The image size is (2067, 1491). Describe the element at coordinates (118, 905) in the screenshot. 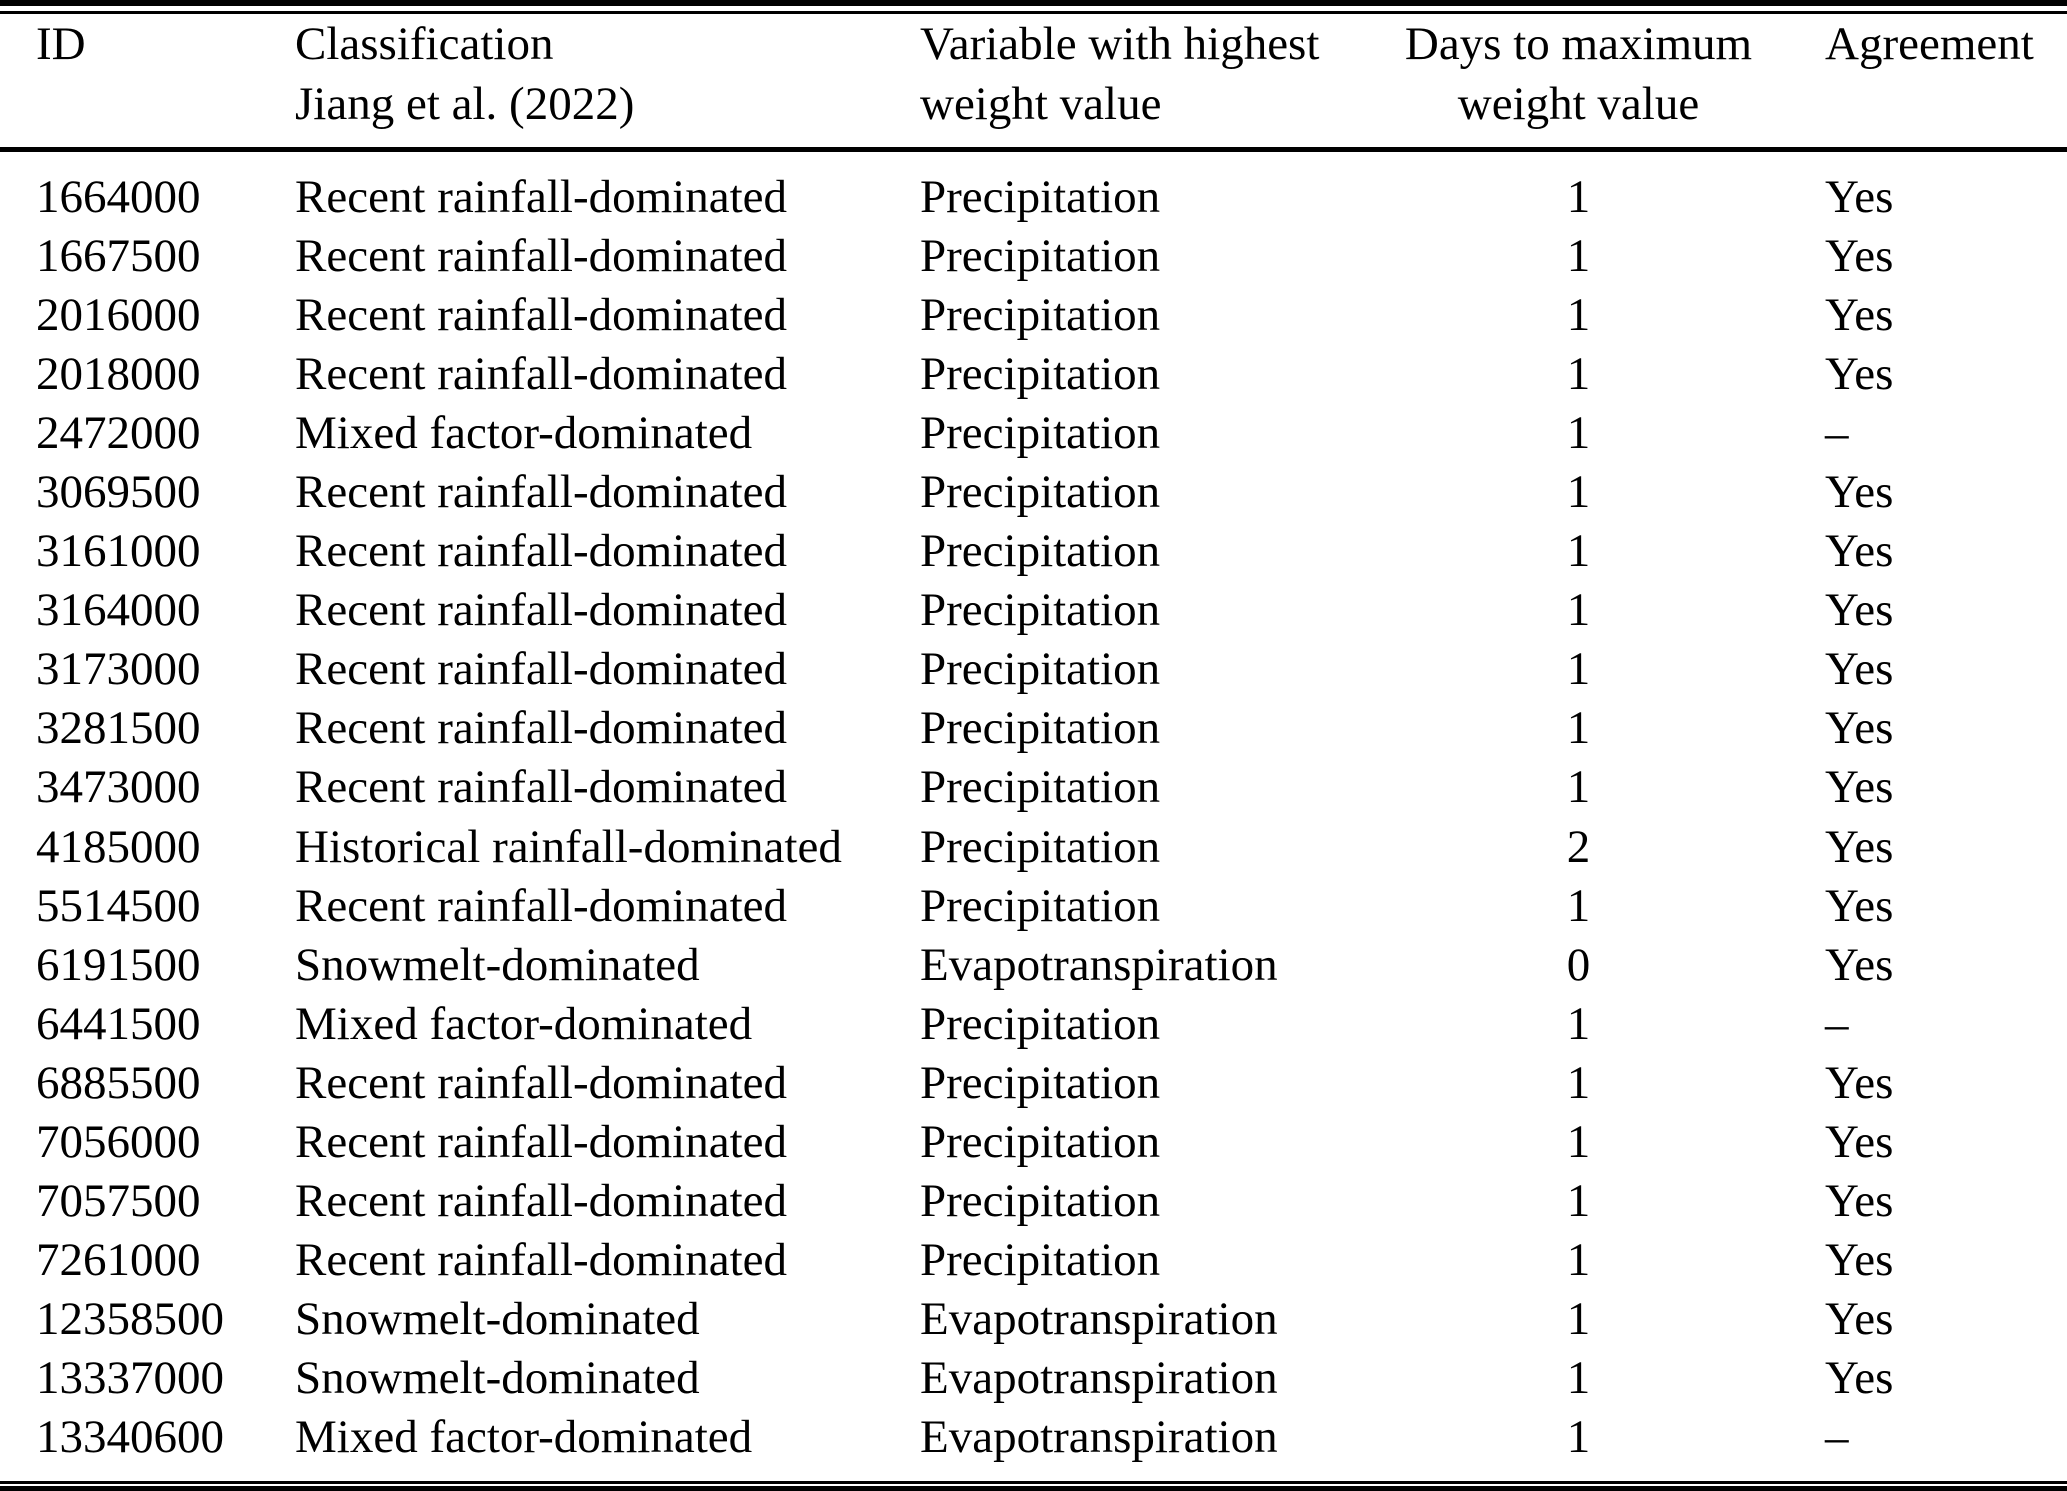

I see `cell-id: 5514500` at that location.